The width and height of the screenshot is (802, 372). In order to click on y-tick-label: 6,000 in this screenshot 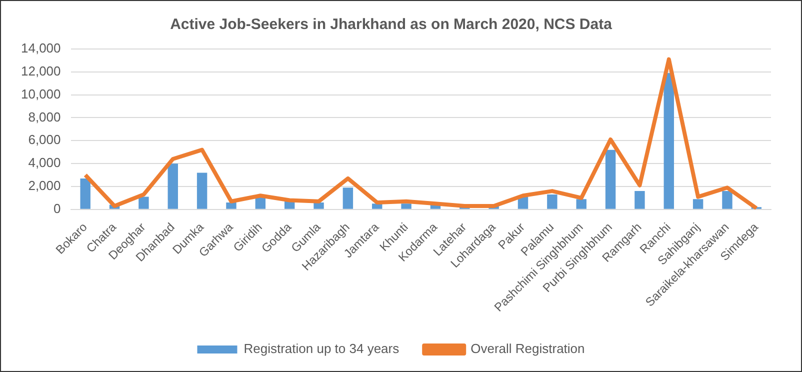, I will do `click(44, 140)`.